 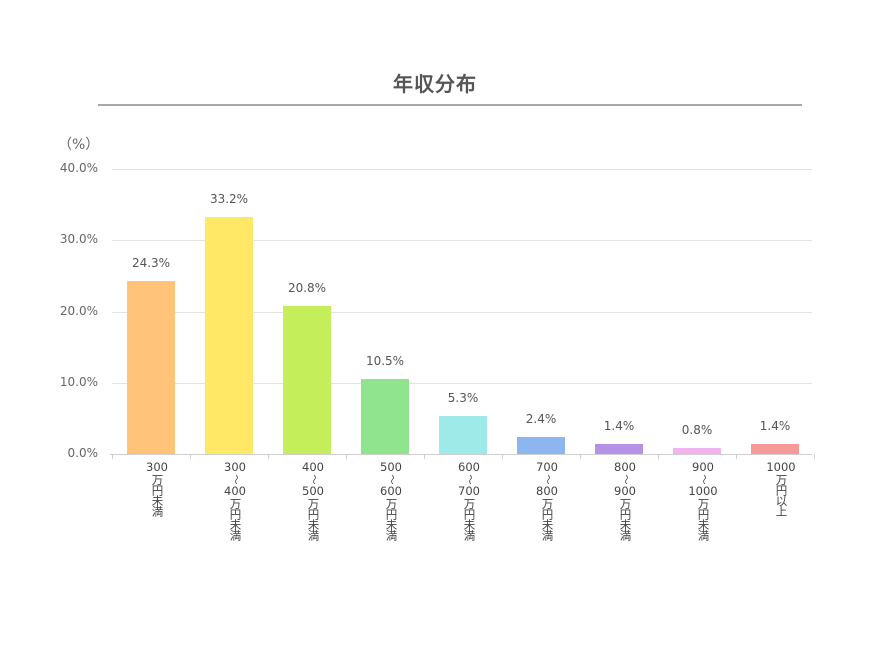 I want to click on x-category-label: 900 ～ 1000 万円未満, so click(x=703, y=500).